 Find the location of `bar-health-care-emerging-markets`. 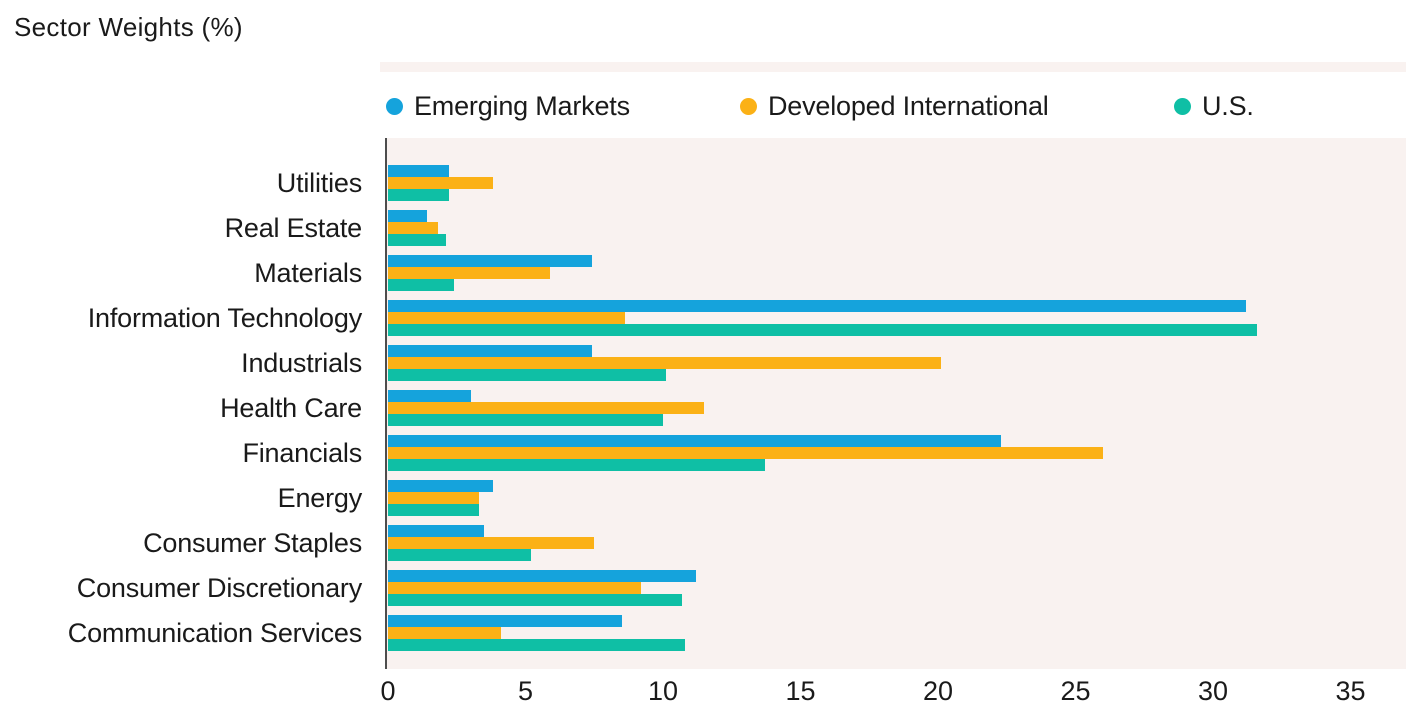

bar-health-care-emerging-markets is located at coordinates (429, 396).